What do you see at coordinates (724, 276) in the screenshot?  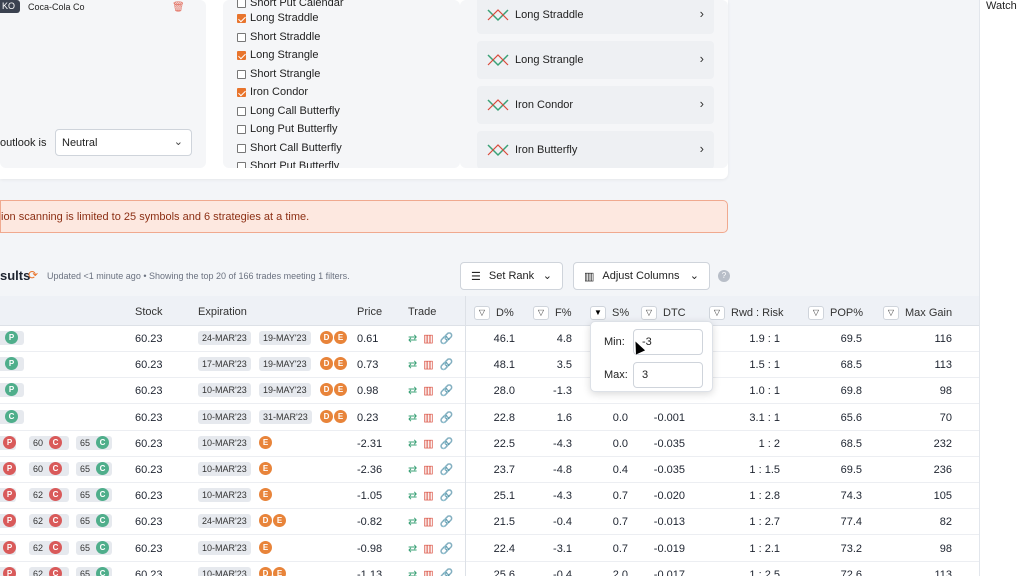 I see `help-icon: ?` at bounding box center [724, 276].